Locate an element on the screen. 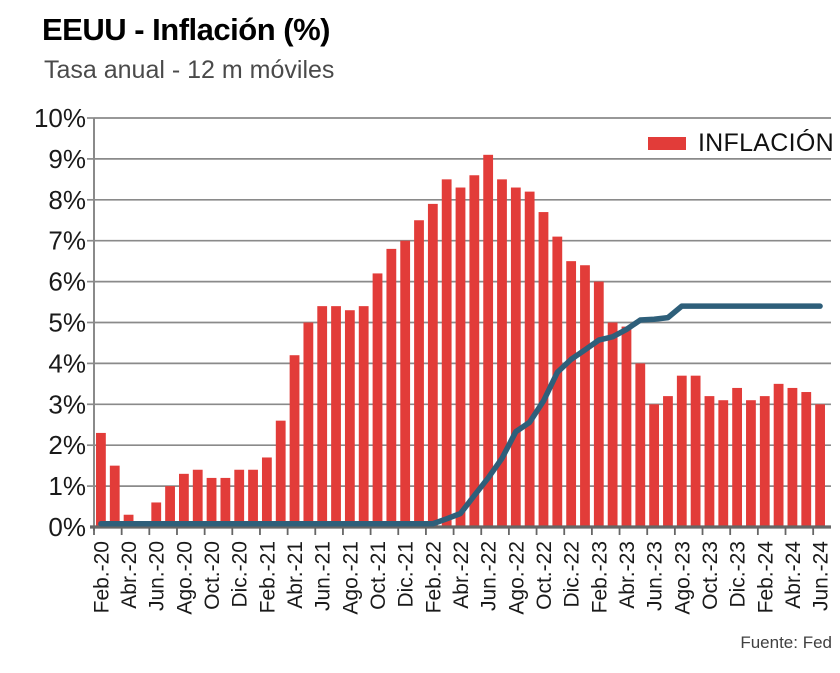 Image resolution: width=840 pixels, height=673 pixels. y-tick-label: 8% is located at coordinates (67, 200).